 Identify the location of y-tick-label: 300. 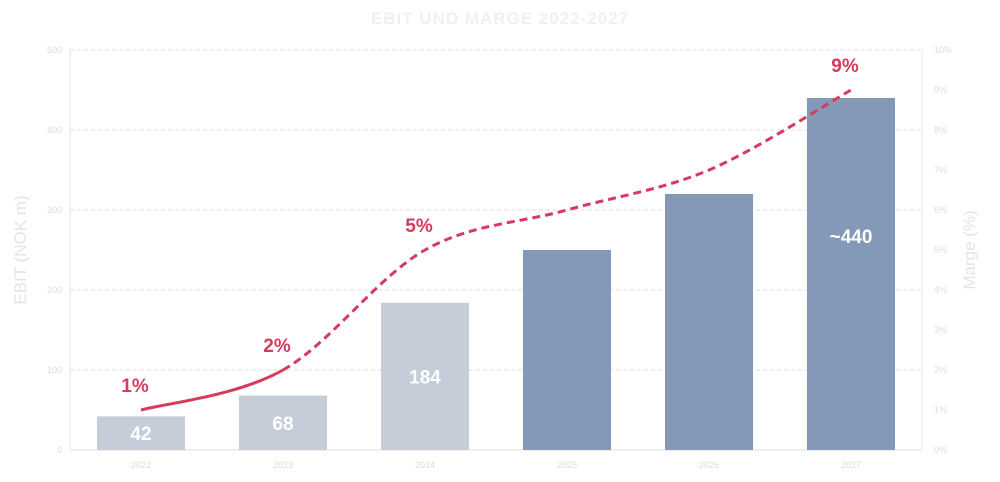
(54, 210).